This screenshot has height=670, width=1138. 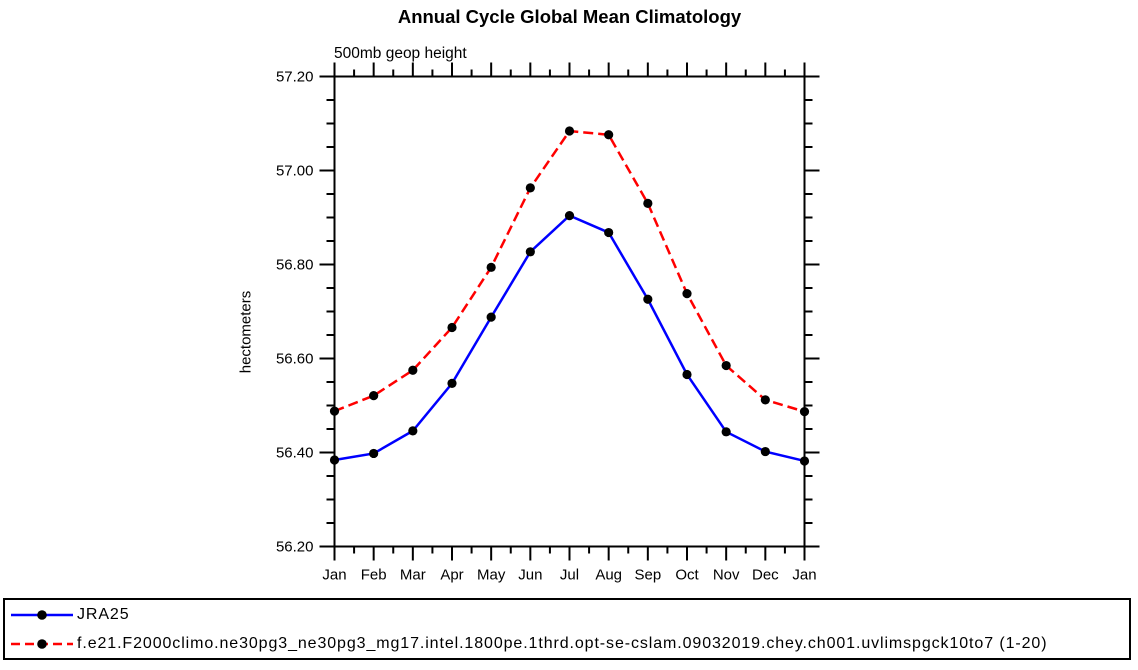 What do you see at coordinates (647, 575) in the screenshot?
I see `x-tick-label: Sep` at bounding box center [647, 575].